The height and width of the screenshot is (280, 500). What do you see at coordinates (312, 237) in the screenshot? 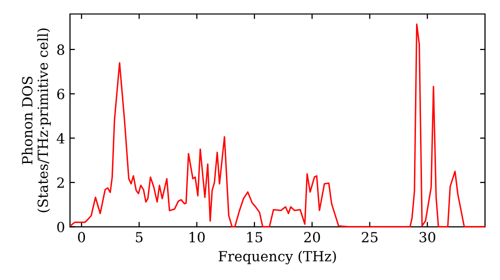
I see `x-tick-label: 20` at bounding box center [312, 237].